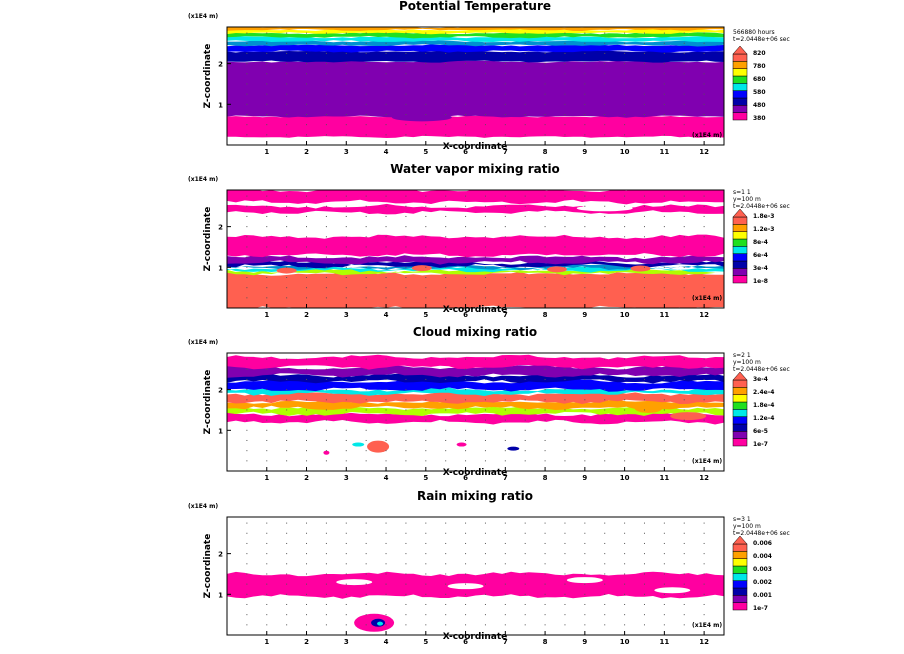 The height and width of the screenshot is (654, 904). I want to click on colorbar-label: 1e-7, so click(760, 444).